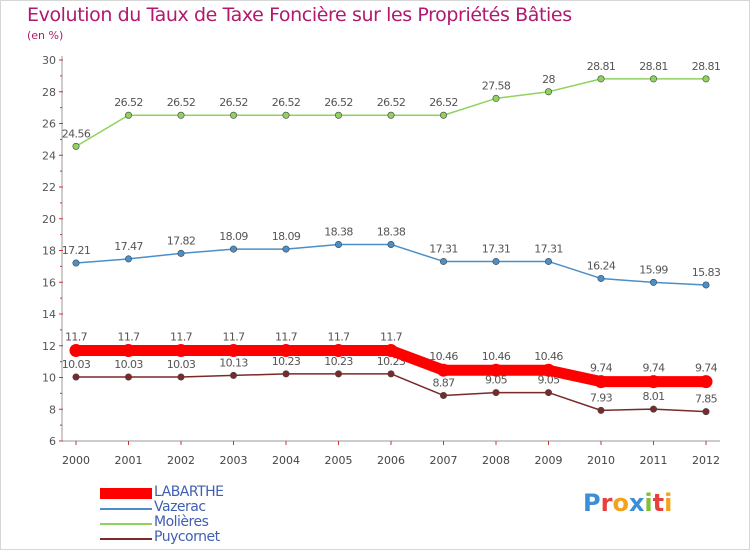 The width and height of the screenshot is (750, 550). Describe the element at coordinates (496, 380) in the screenshot. I see `data-label: 9.05` at that location.